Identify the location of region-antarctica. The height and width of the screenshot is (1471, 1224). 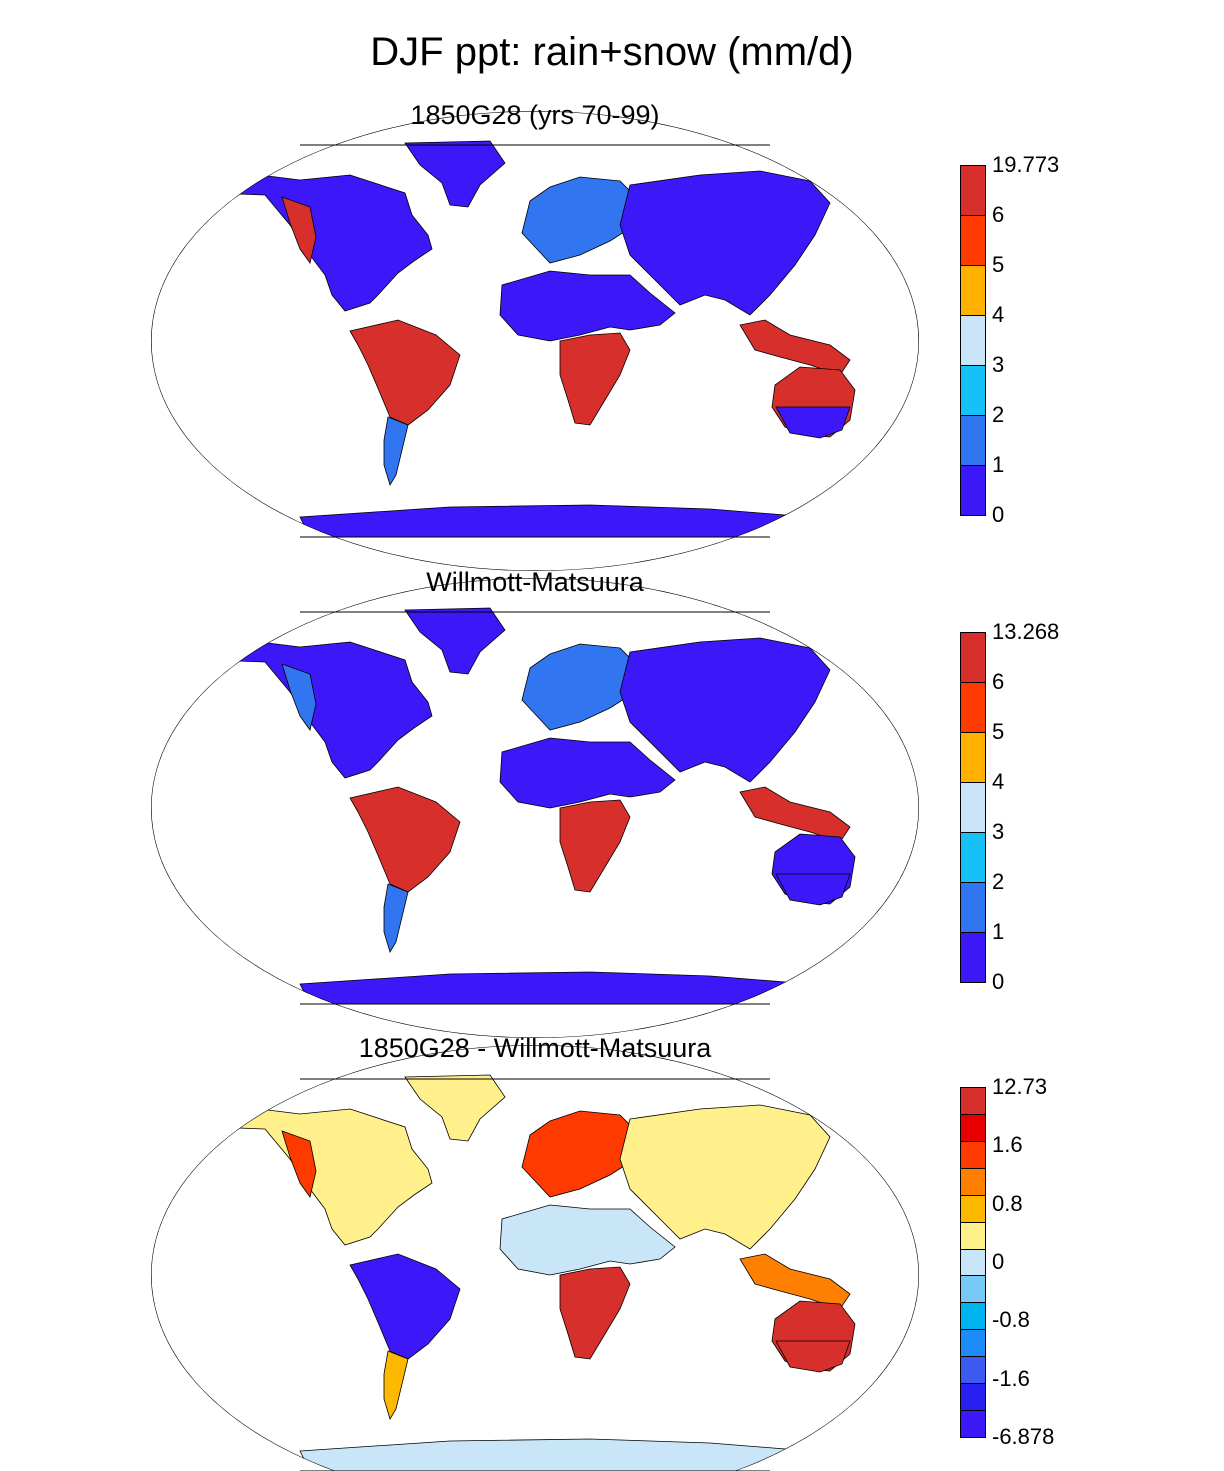
(555, 1454).